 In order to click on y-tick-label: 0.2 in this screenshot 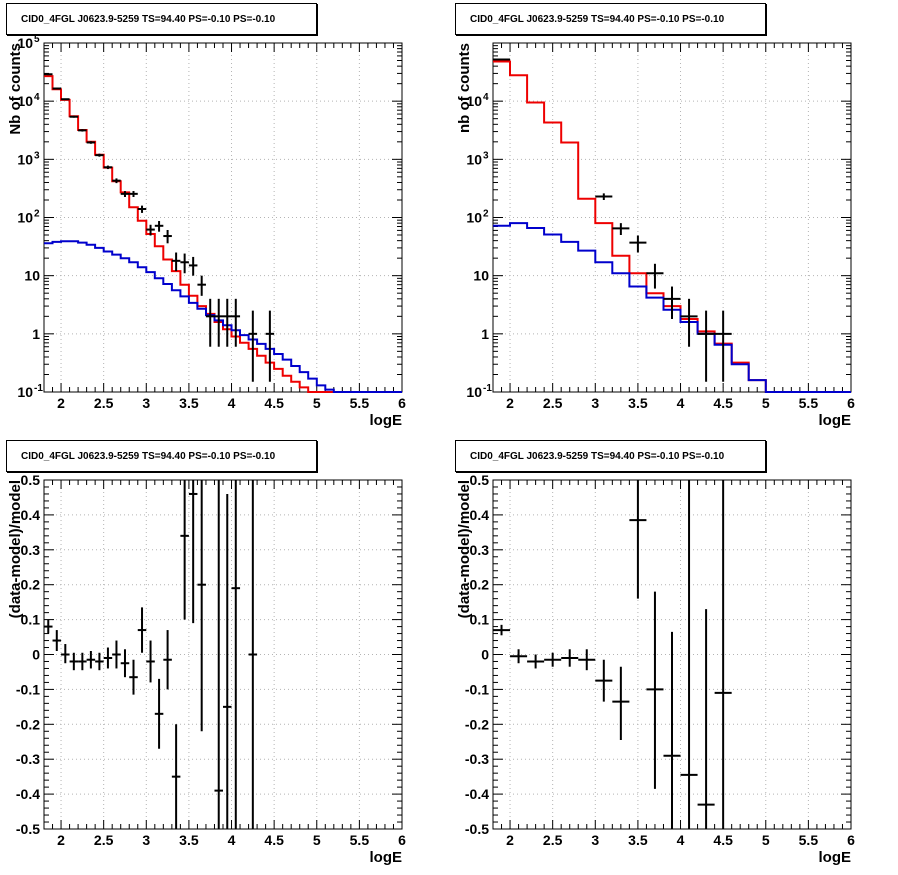, I will do `click(480, 585)`.